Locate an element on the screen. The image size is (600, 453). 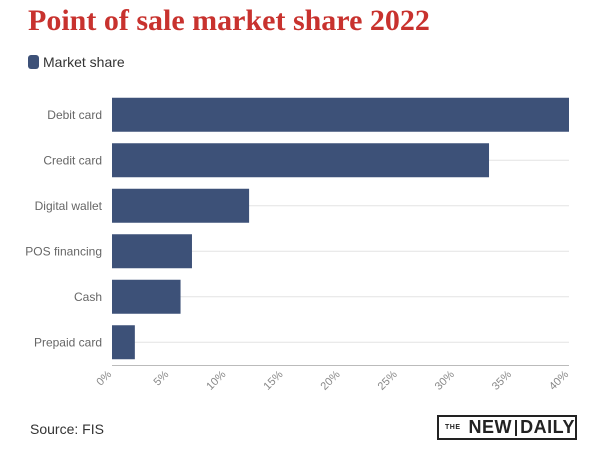
x-tick-label: 40% is located at coordinates (559, 380).